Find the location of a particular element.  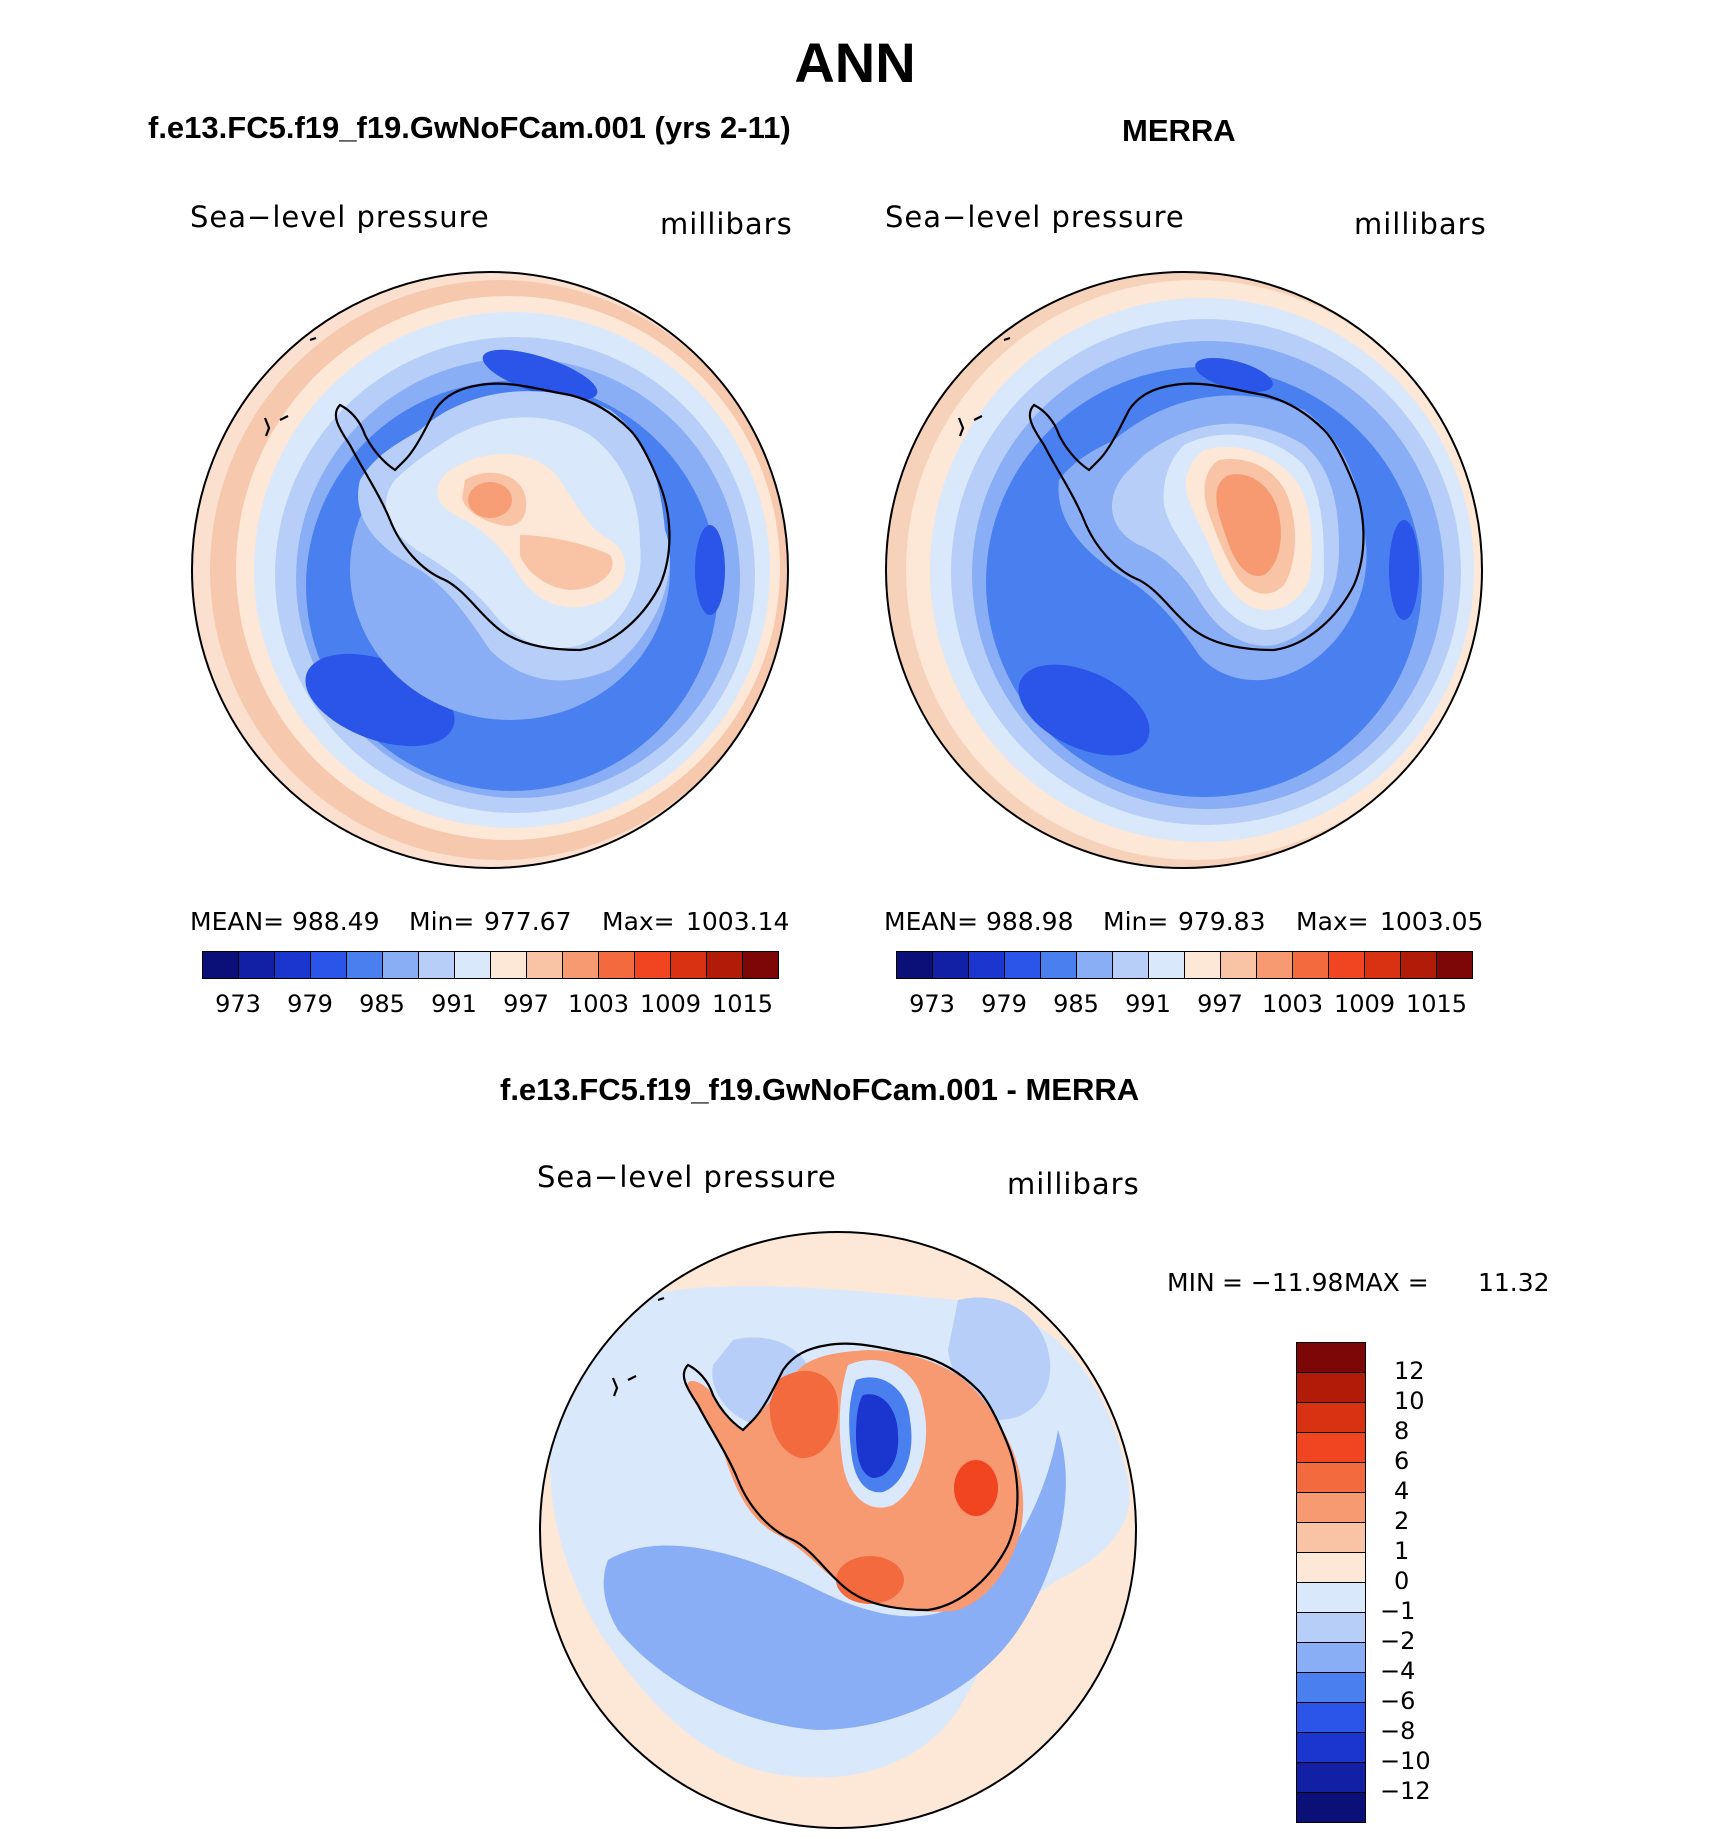

panel-2-title: MERRA is located at coordinates (1179, 130).